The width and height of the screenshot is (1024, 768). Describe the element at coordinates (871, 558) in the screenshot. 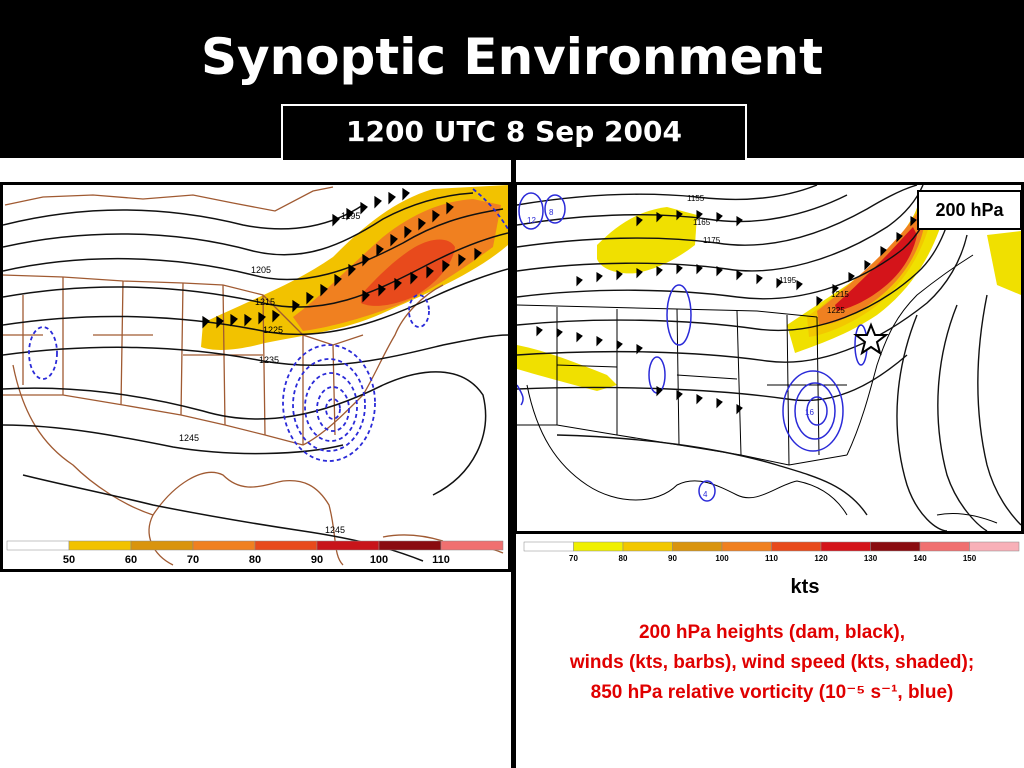

I see `right-colorbar-tick-label: 130` at that location.